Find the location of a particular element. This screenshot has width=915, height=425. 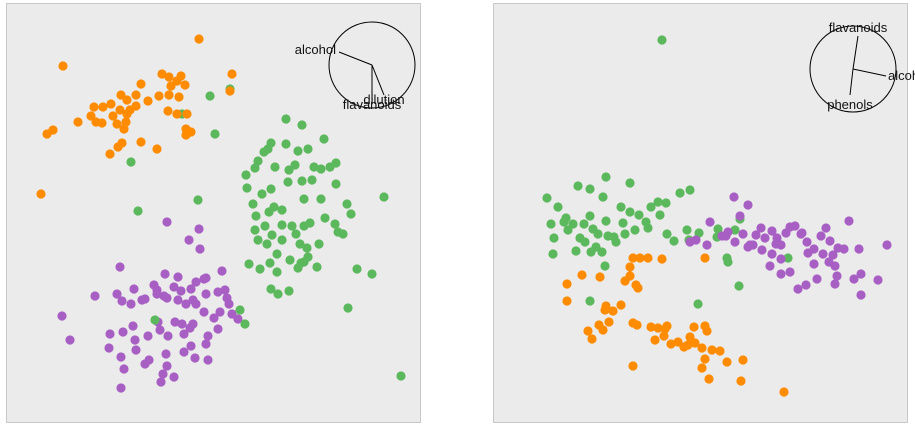

biplot-axis-label: alcohol is located at coordinates (315, 49).